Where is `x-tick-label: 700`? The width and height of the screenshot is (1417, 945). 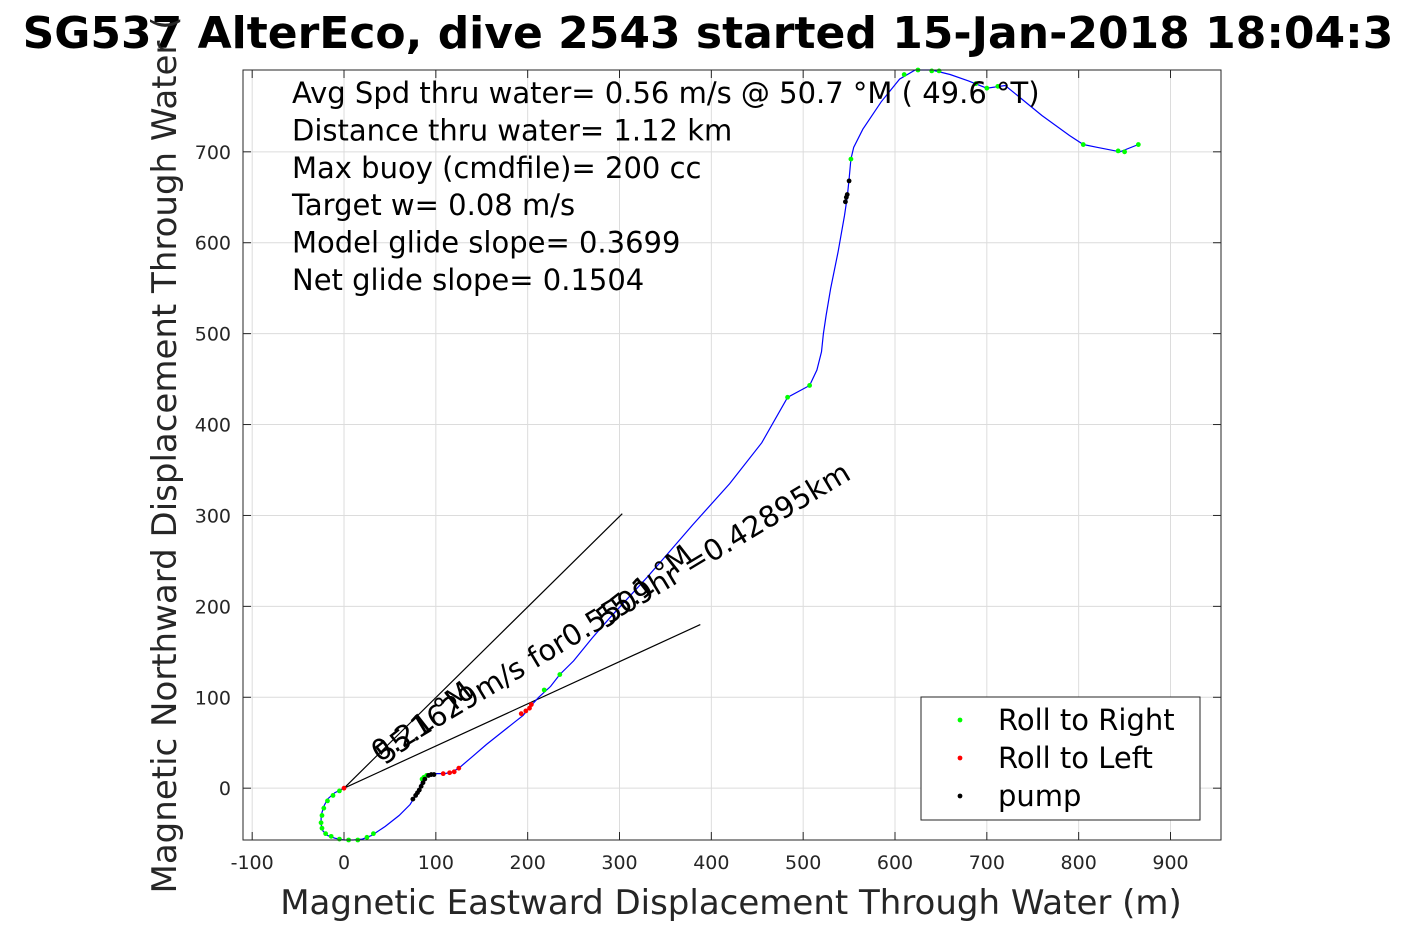
x-tick-label: 700 is located at coordinates (987, 863).